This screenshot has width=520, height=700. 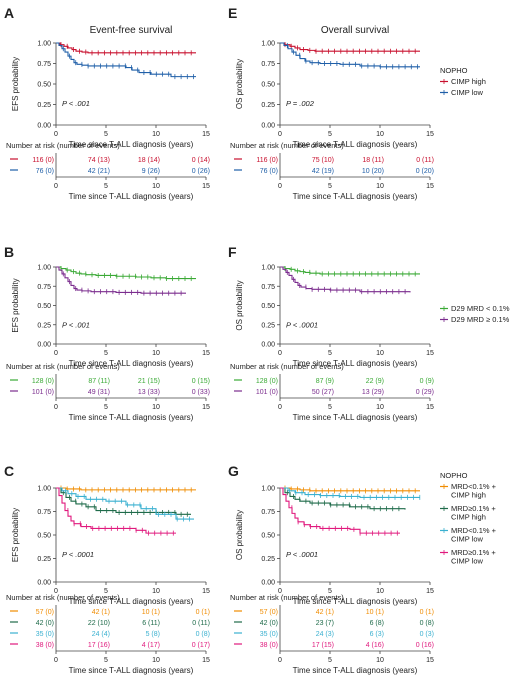 I want to click on risk-cell: 22 (9), so click(x=375, y=381).